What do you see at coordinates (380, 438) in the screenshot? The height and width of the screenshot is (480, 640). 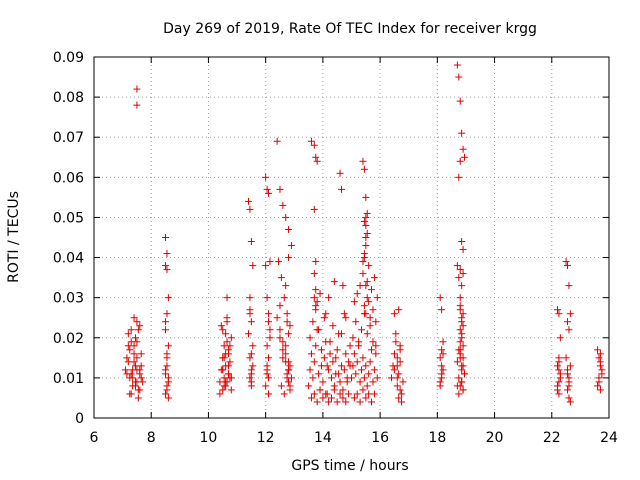 I see `x-tick-label: 16` at bounding box center [380, 438].